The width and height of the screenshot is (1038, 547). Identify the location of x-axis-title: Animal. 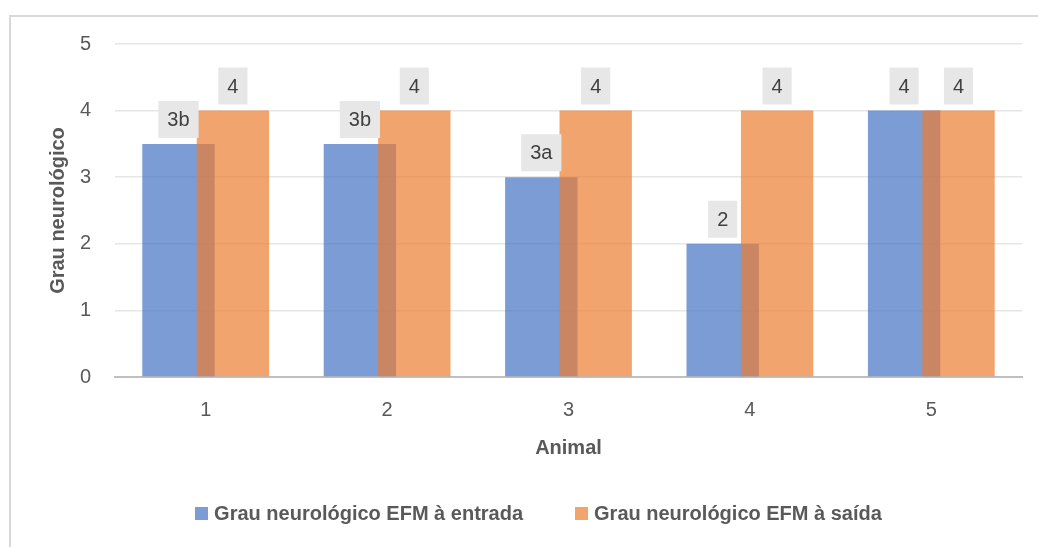
(568, 446).